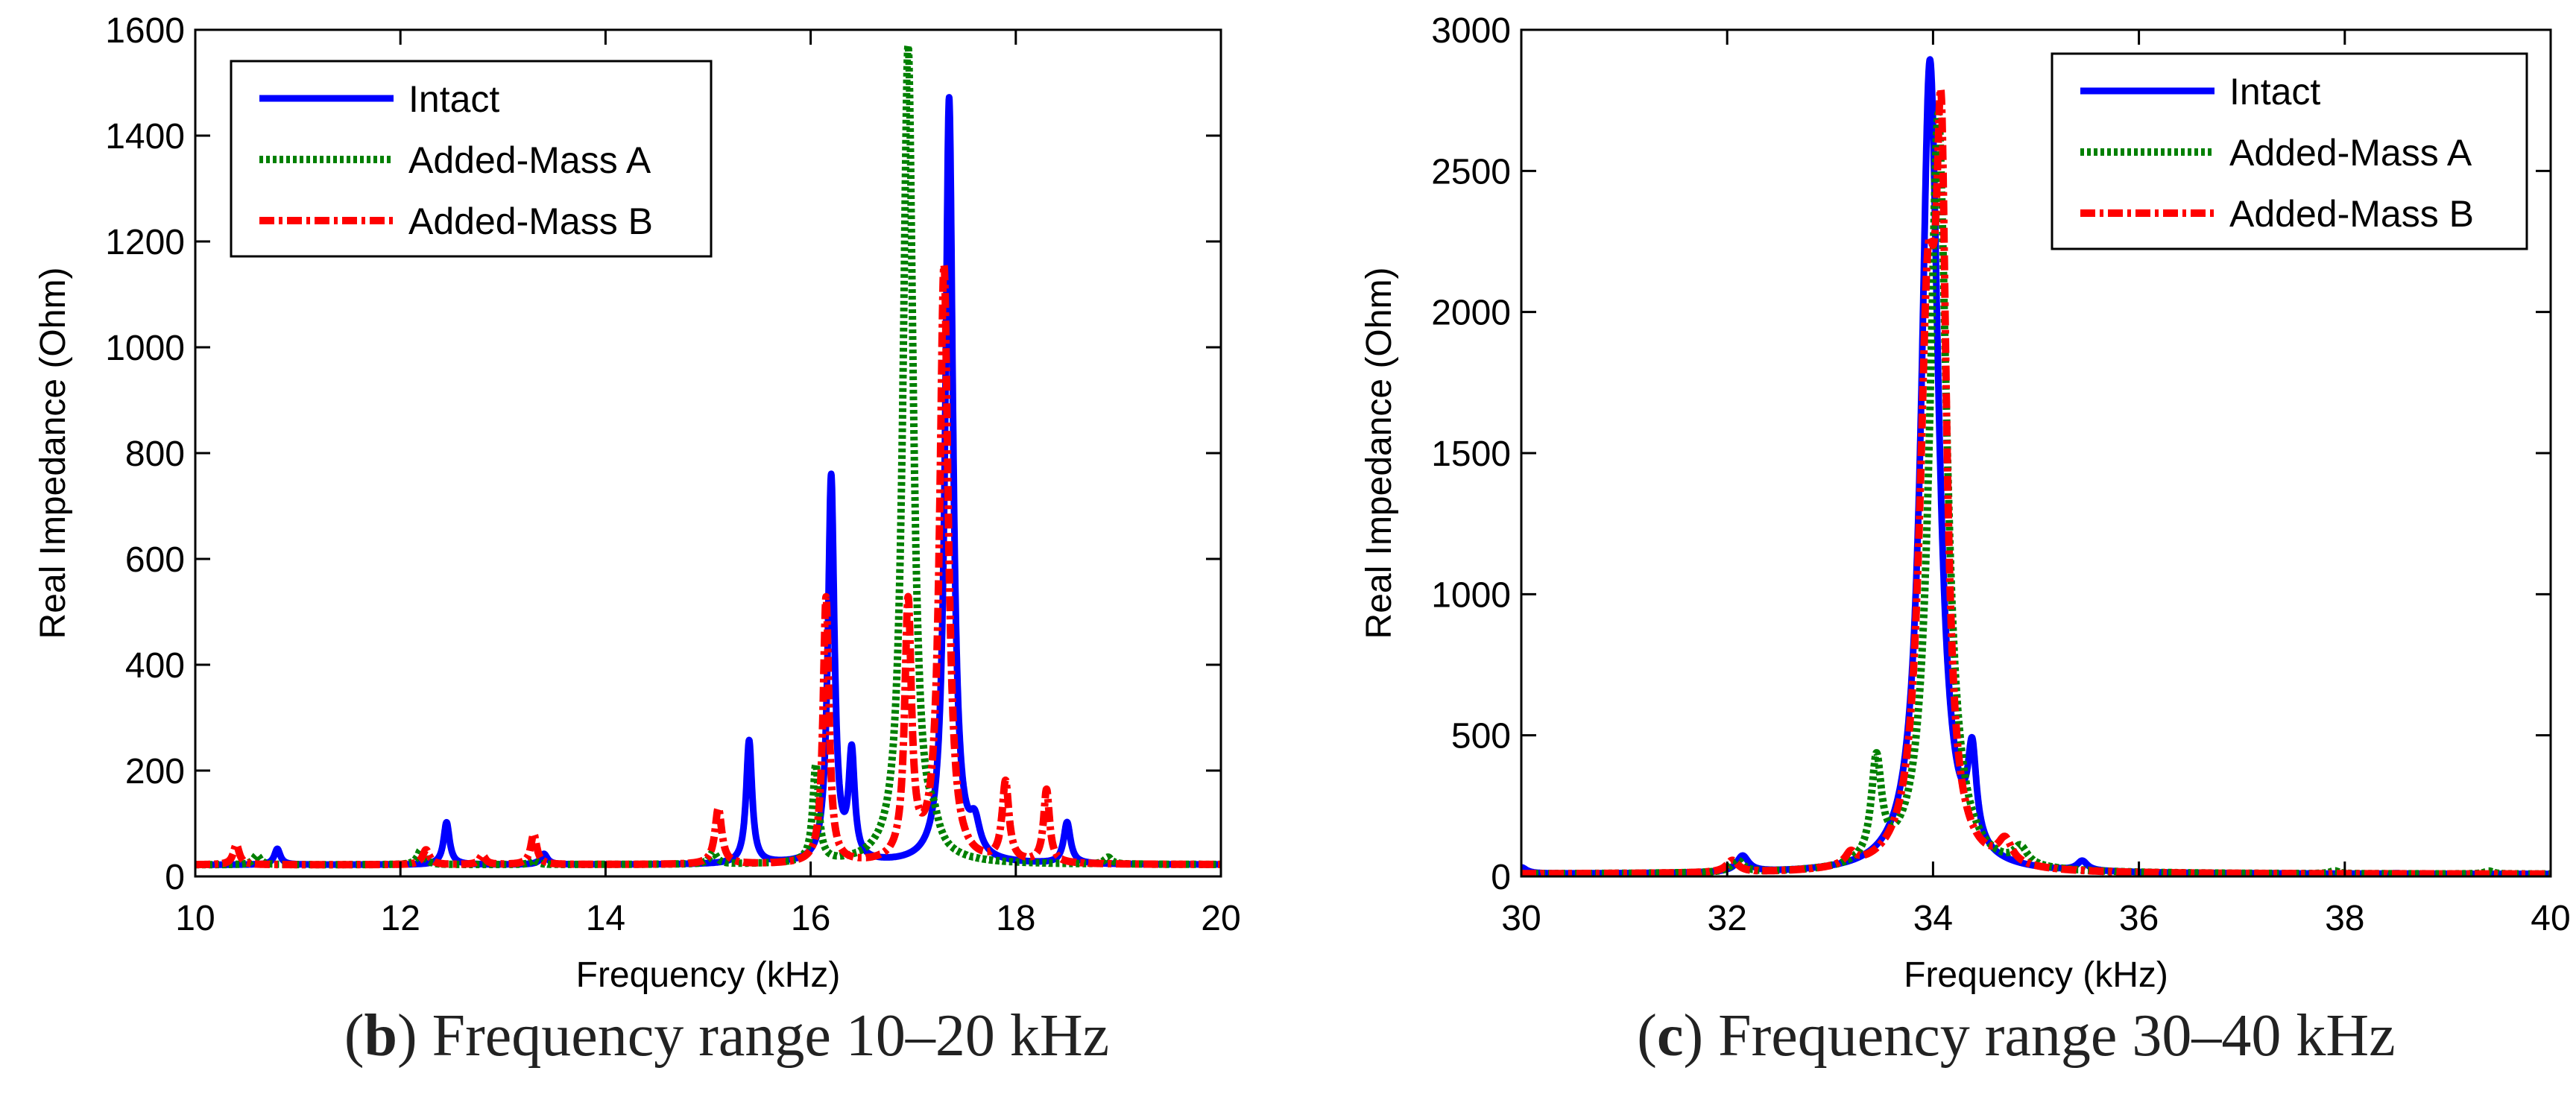 This screenshot has width=2576, height=1097. What do you see at coordinates (1670, 1036) in the screenshot?
I see `caption-letter: c` at bounding box center [1670, 1036].